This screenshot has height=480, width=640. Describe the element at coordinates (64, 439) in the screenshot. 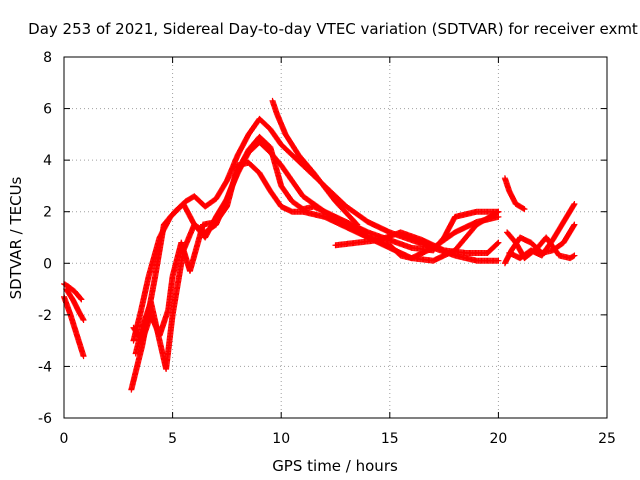

I see `x-tick-label: 0` at that location.